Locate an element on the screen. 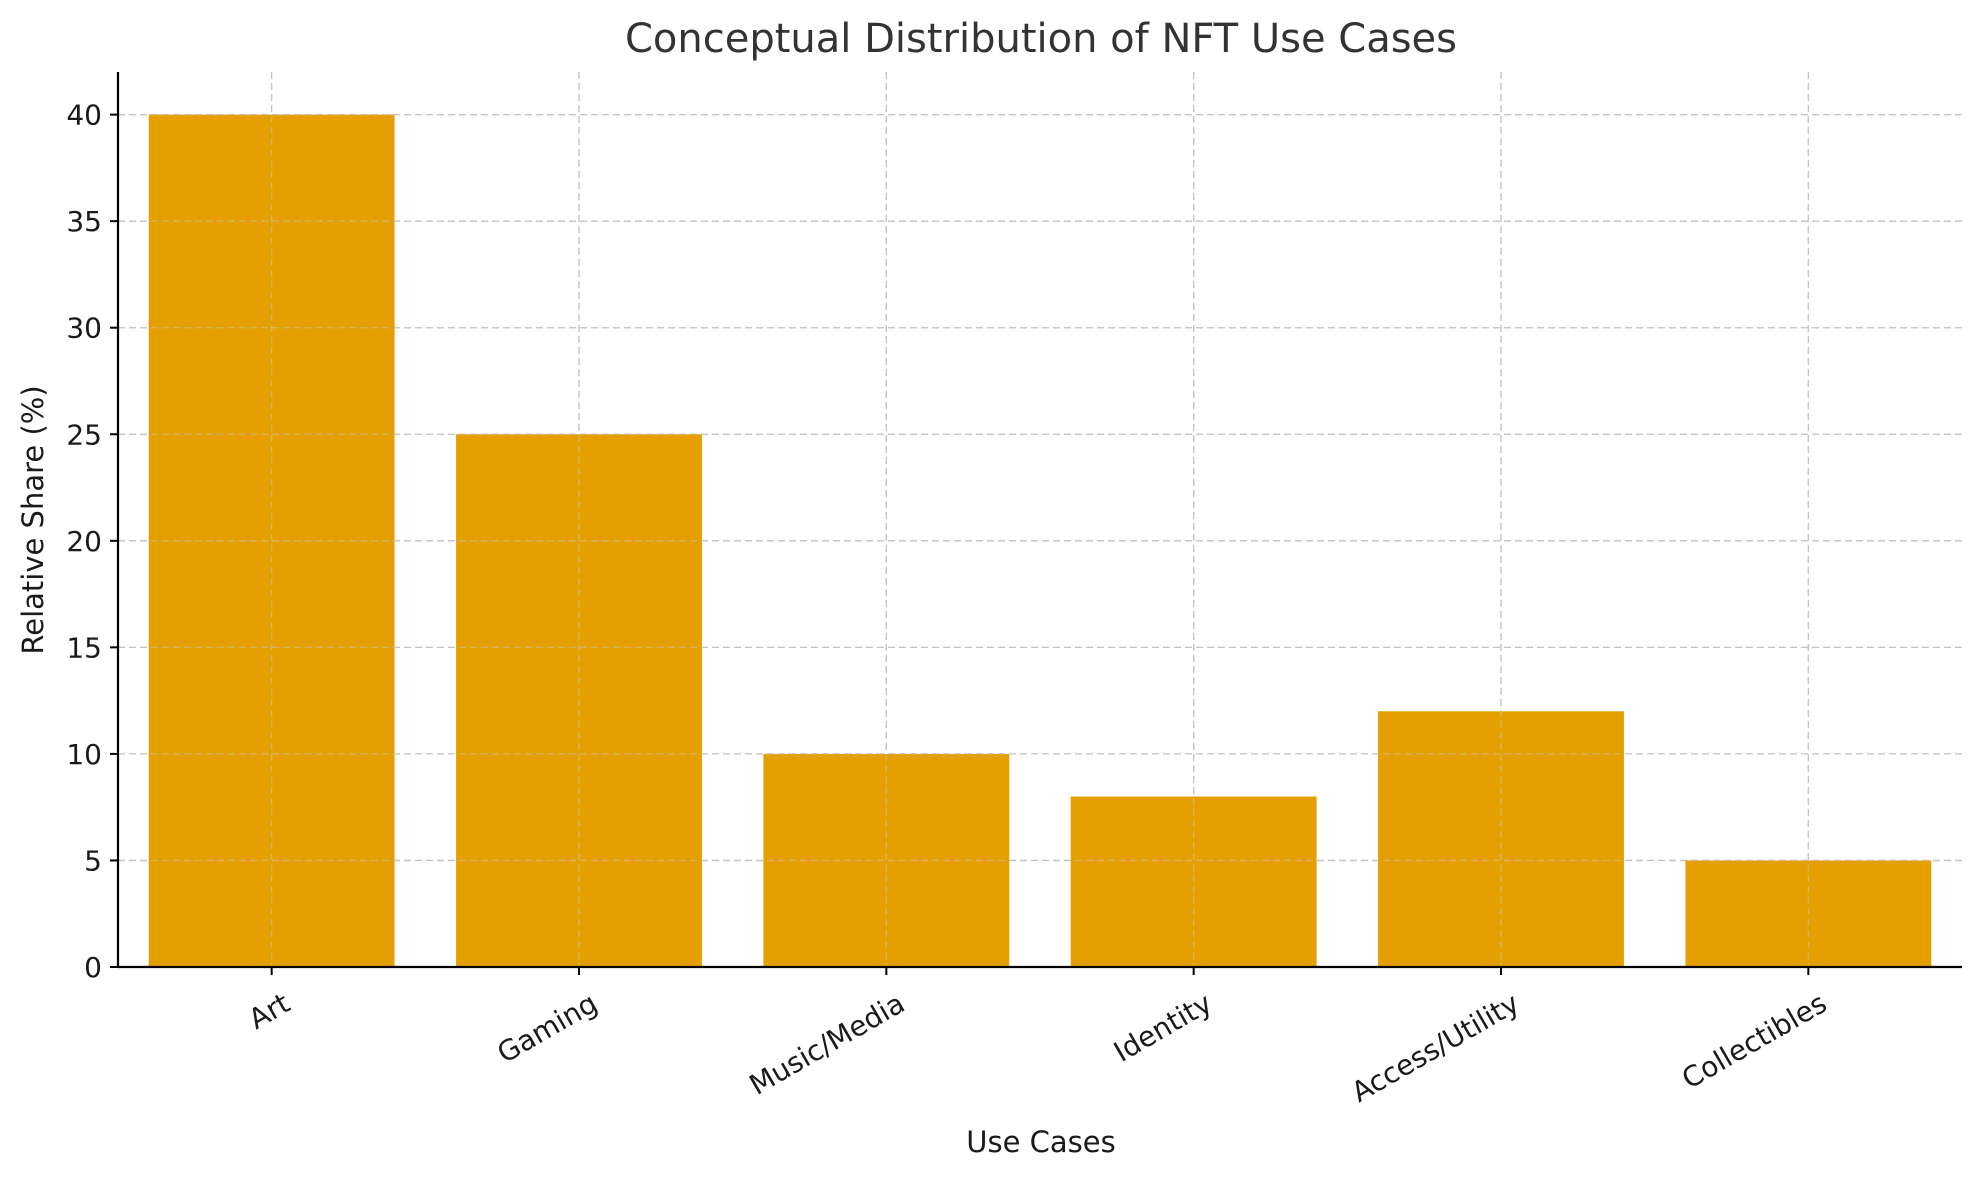  y-tick-label: 10 is located at coordinates (84, 754).